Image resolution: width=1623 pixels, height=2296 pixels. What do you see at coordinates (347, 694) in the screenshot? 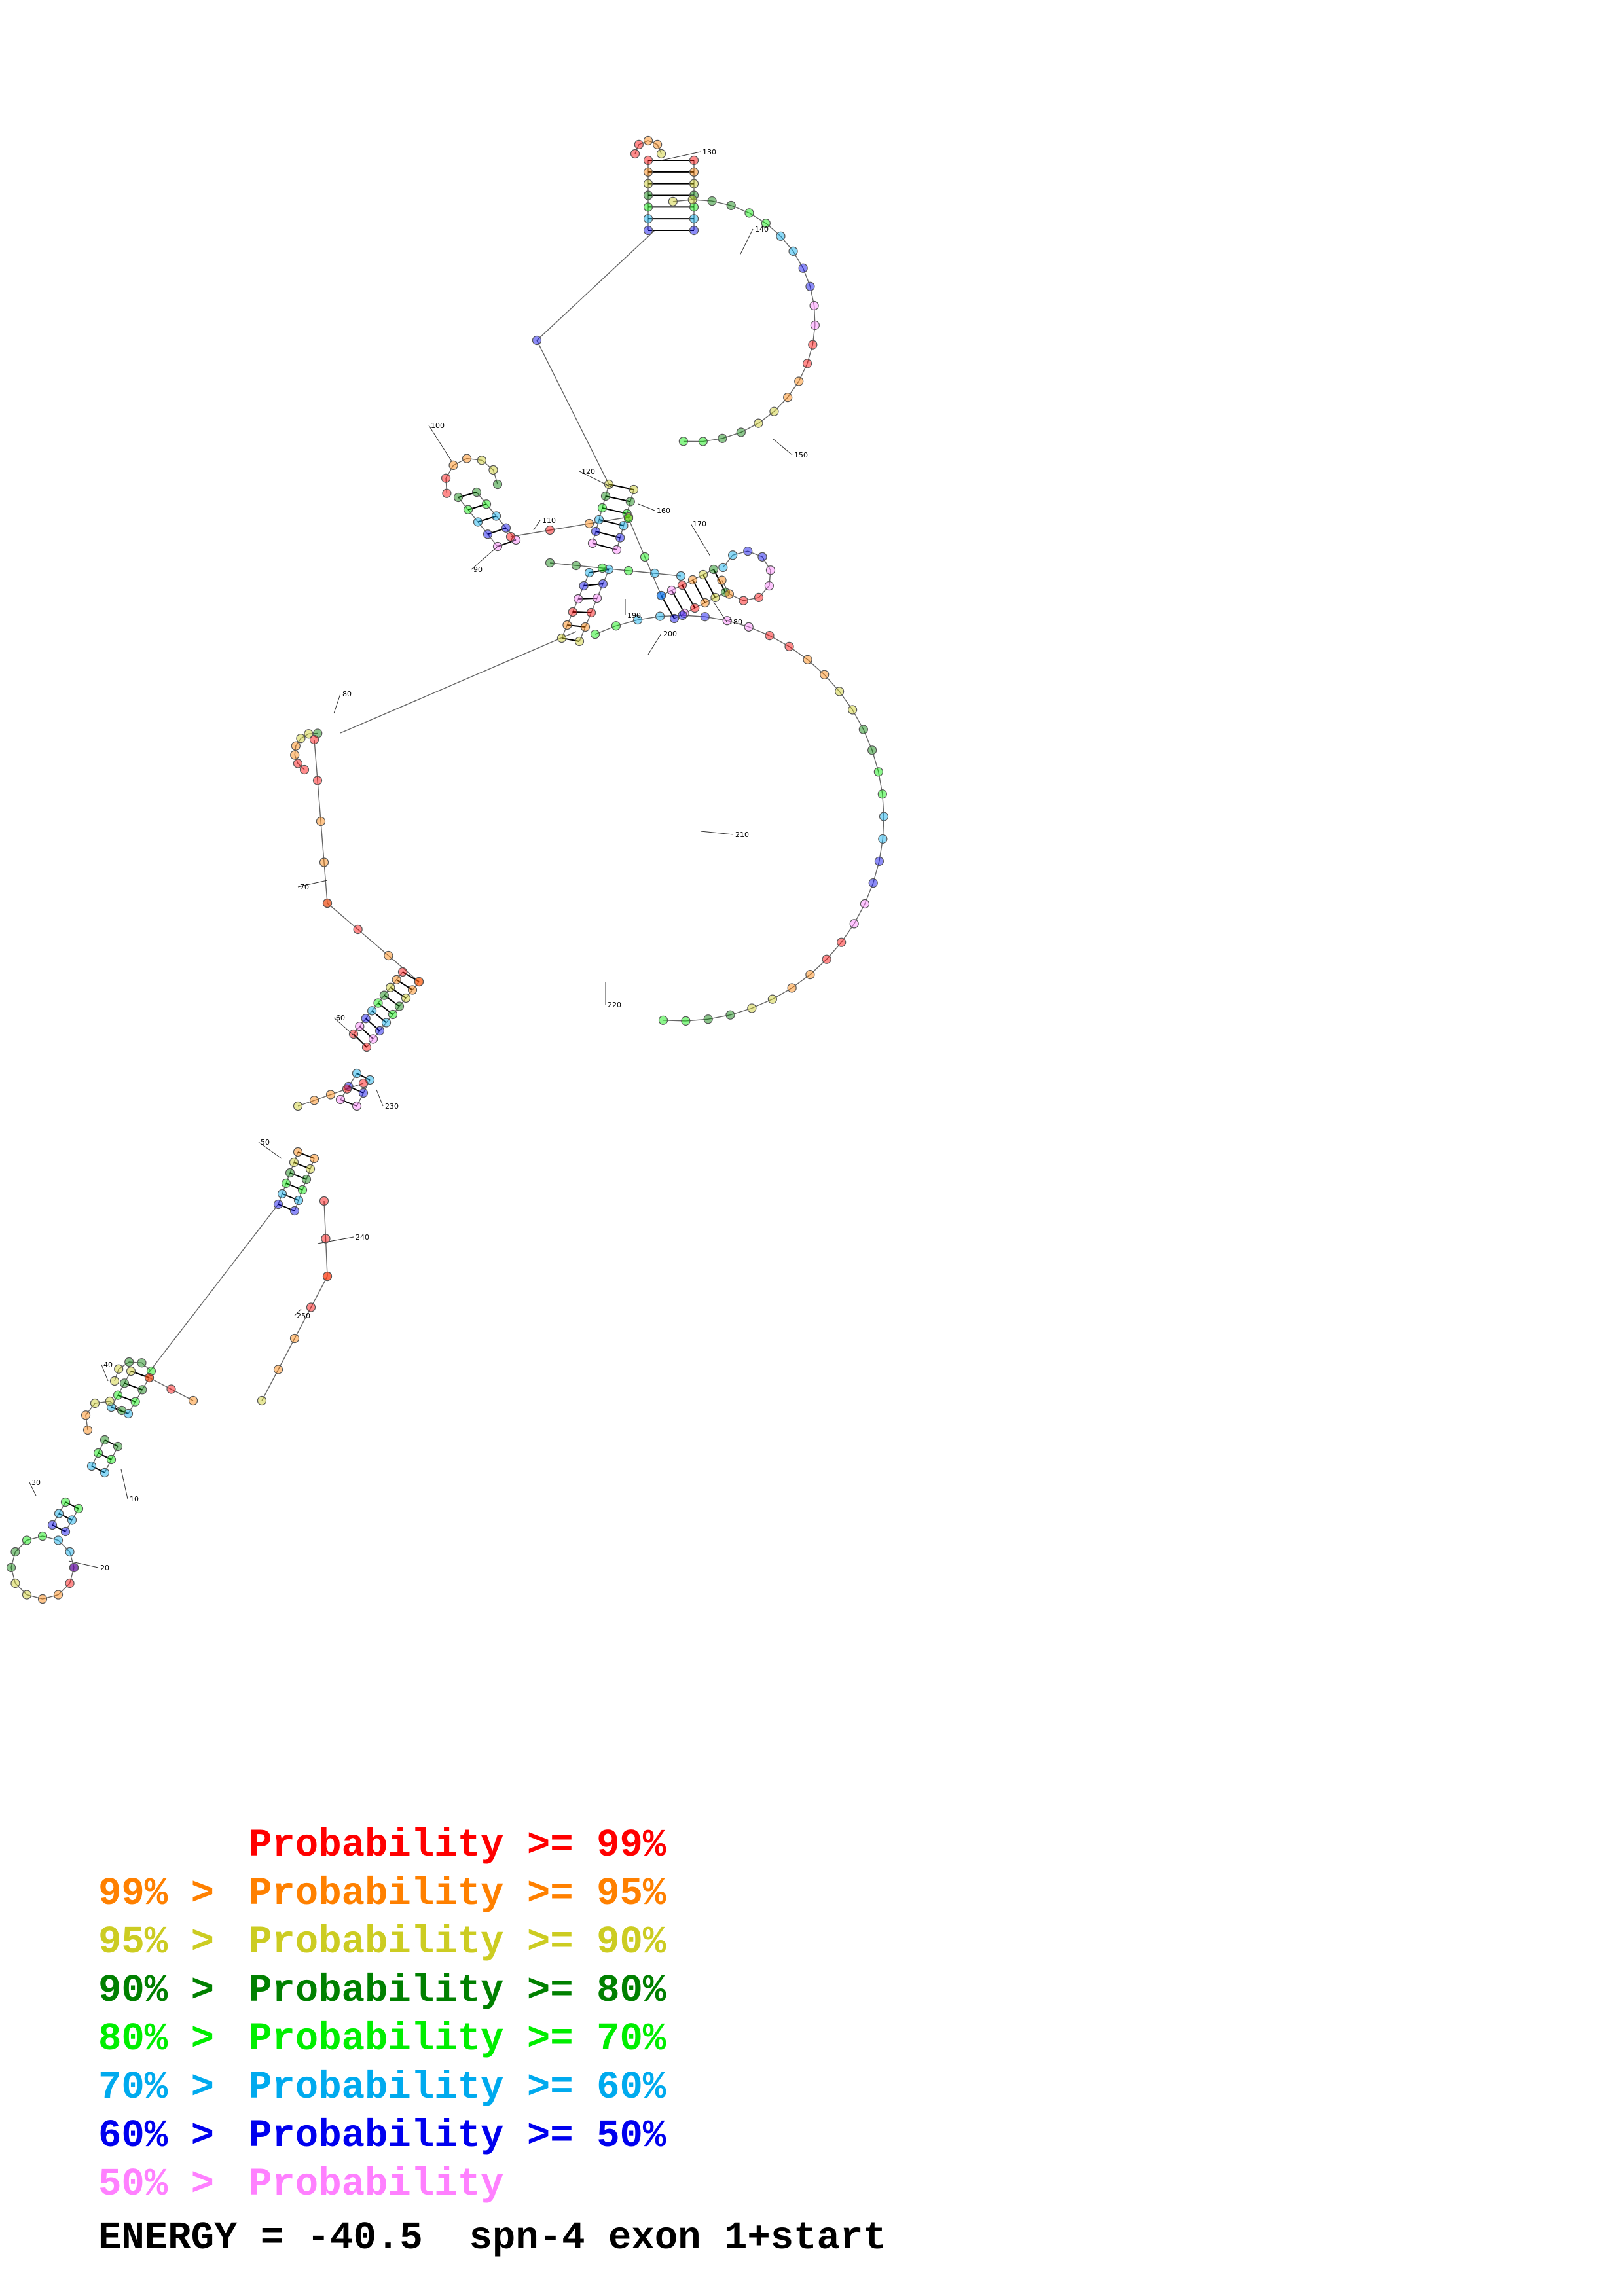
I see `position-label: 80` at bounding box center [347, 694].